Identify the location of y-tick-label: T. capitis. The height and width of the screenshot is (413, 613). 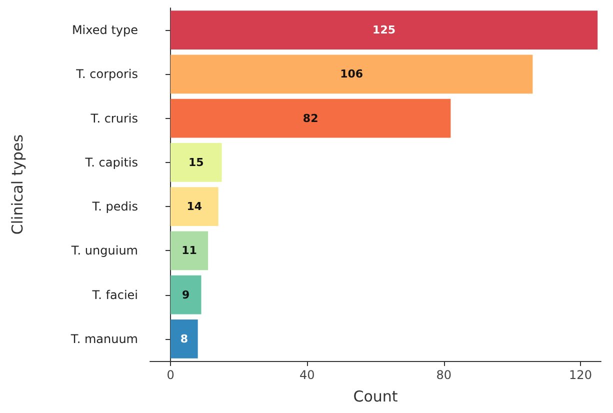
(111, 162).